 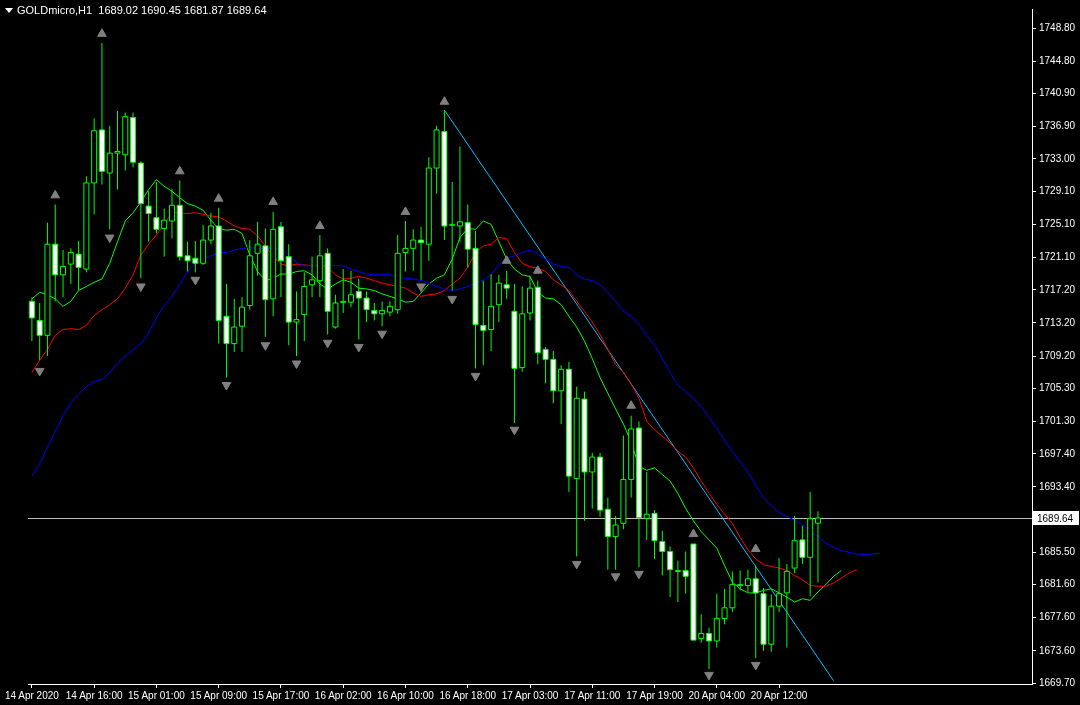 I want to click on x-tick-label: 20 Apr 04:00, so click(x=717, y=695).